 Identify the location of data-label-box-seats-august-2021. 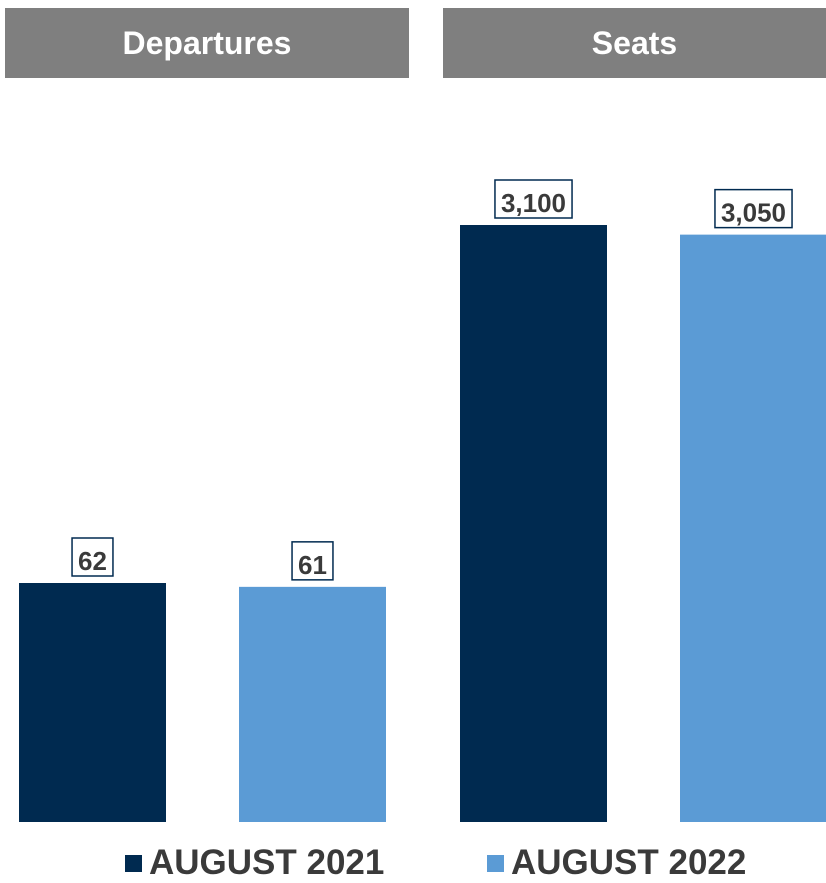
(533, 199).